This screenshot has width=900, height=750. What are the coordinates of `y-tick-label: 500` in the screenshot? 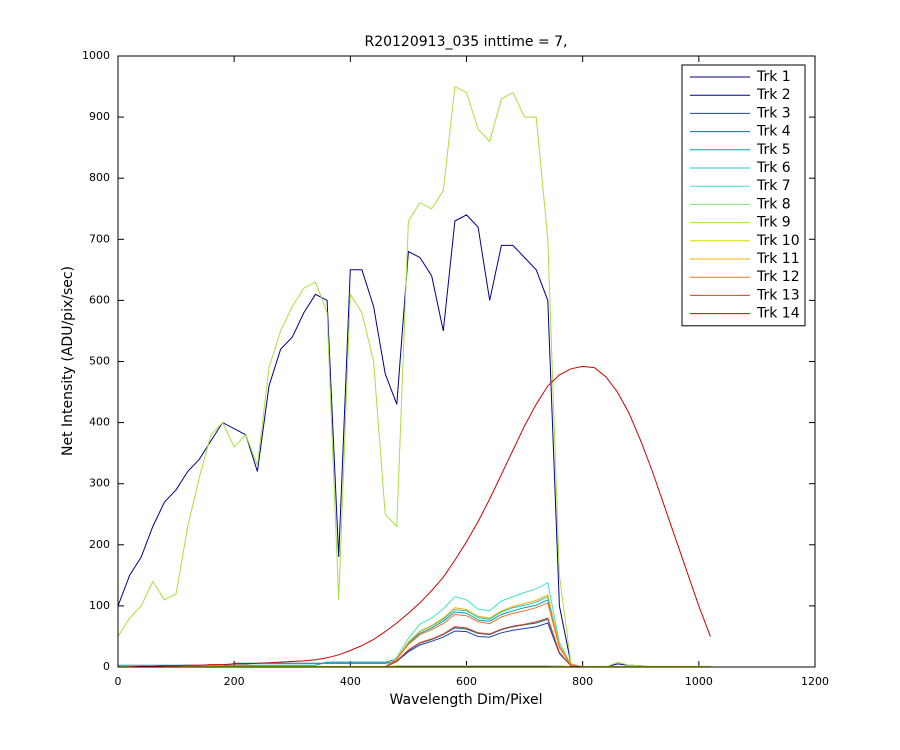 It's located at (99, 361).